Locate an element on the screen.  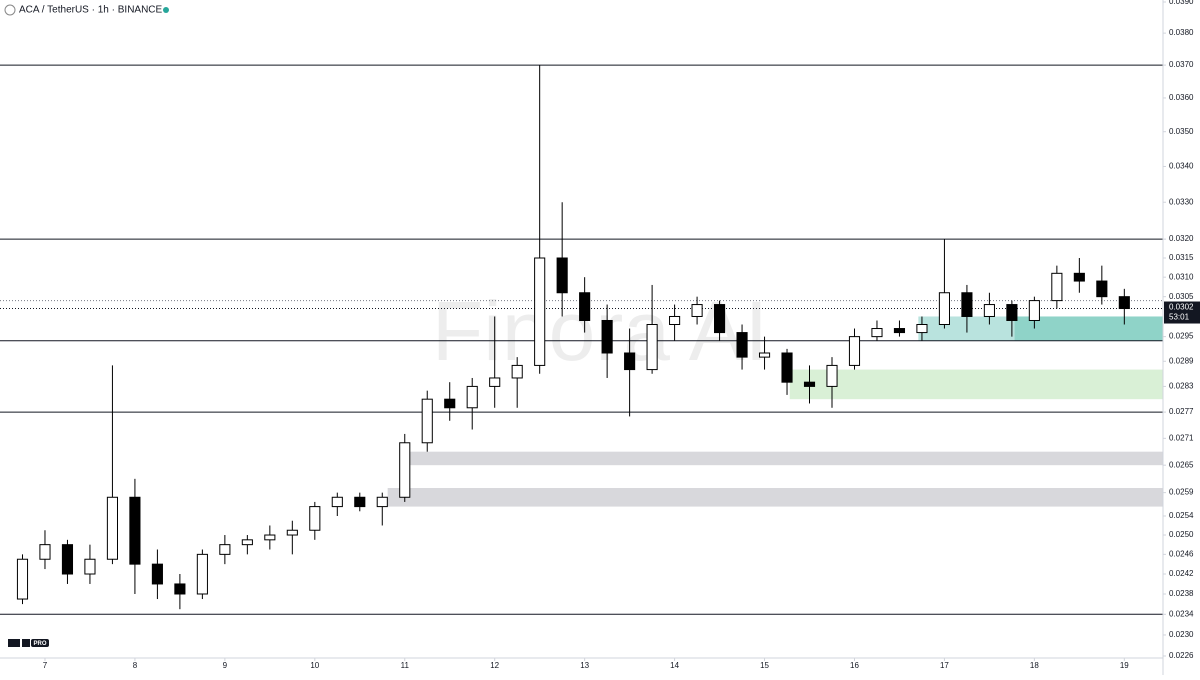
y-tick-label: 0.0250 is located at coordinates (1181, 534).